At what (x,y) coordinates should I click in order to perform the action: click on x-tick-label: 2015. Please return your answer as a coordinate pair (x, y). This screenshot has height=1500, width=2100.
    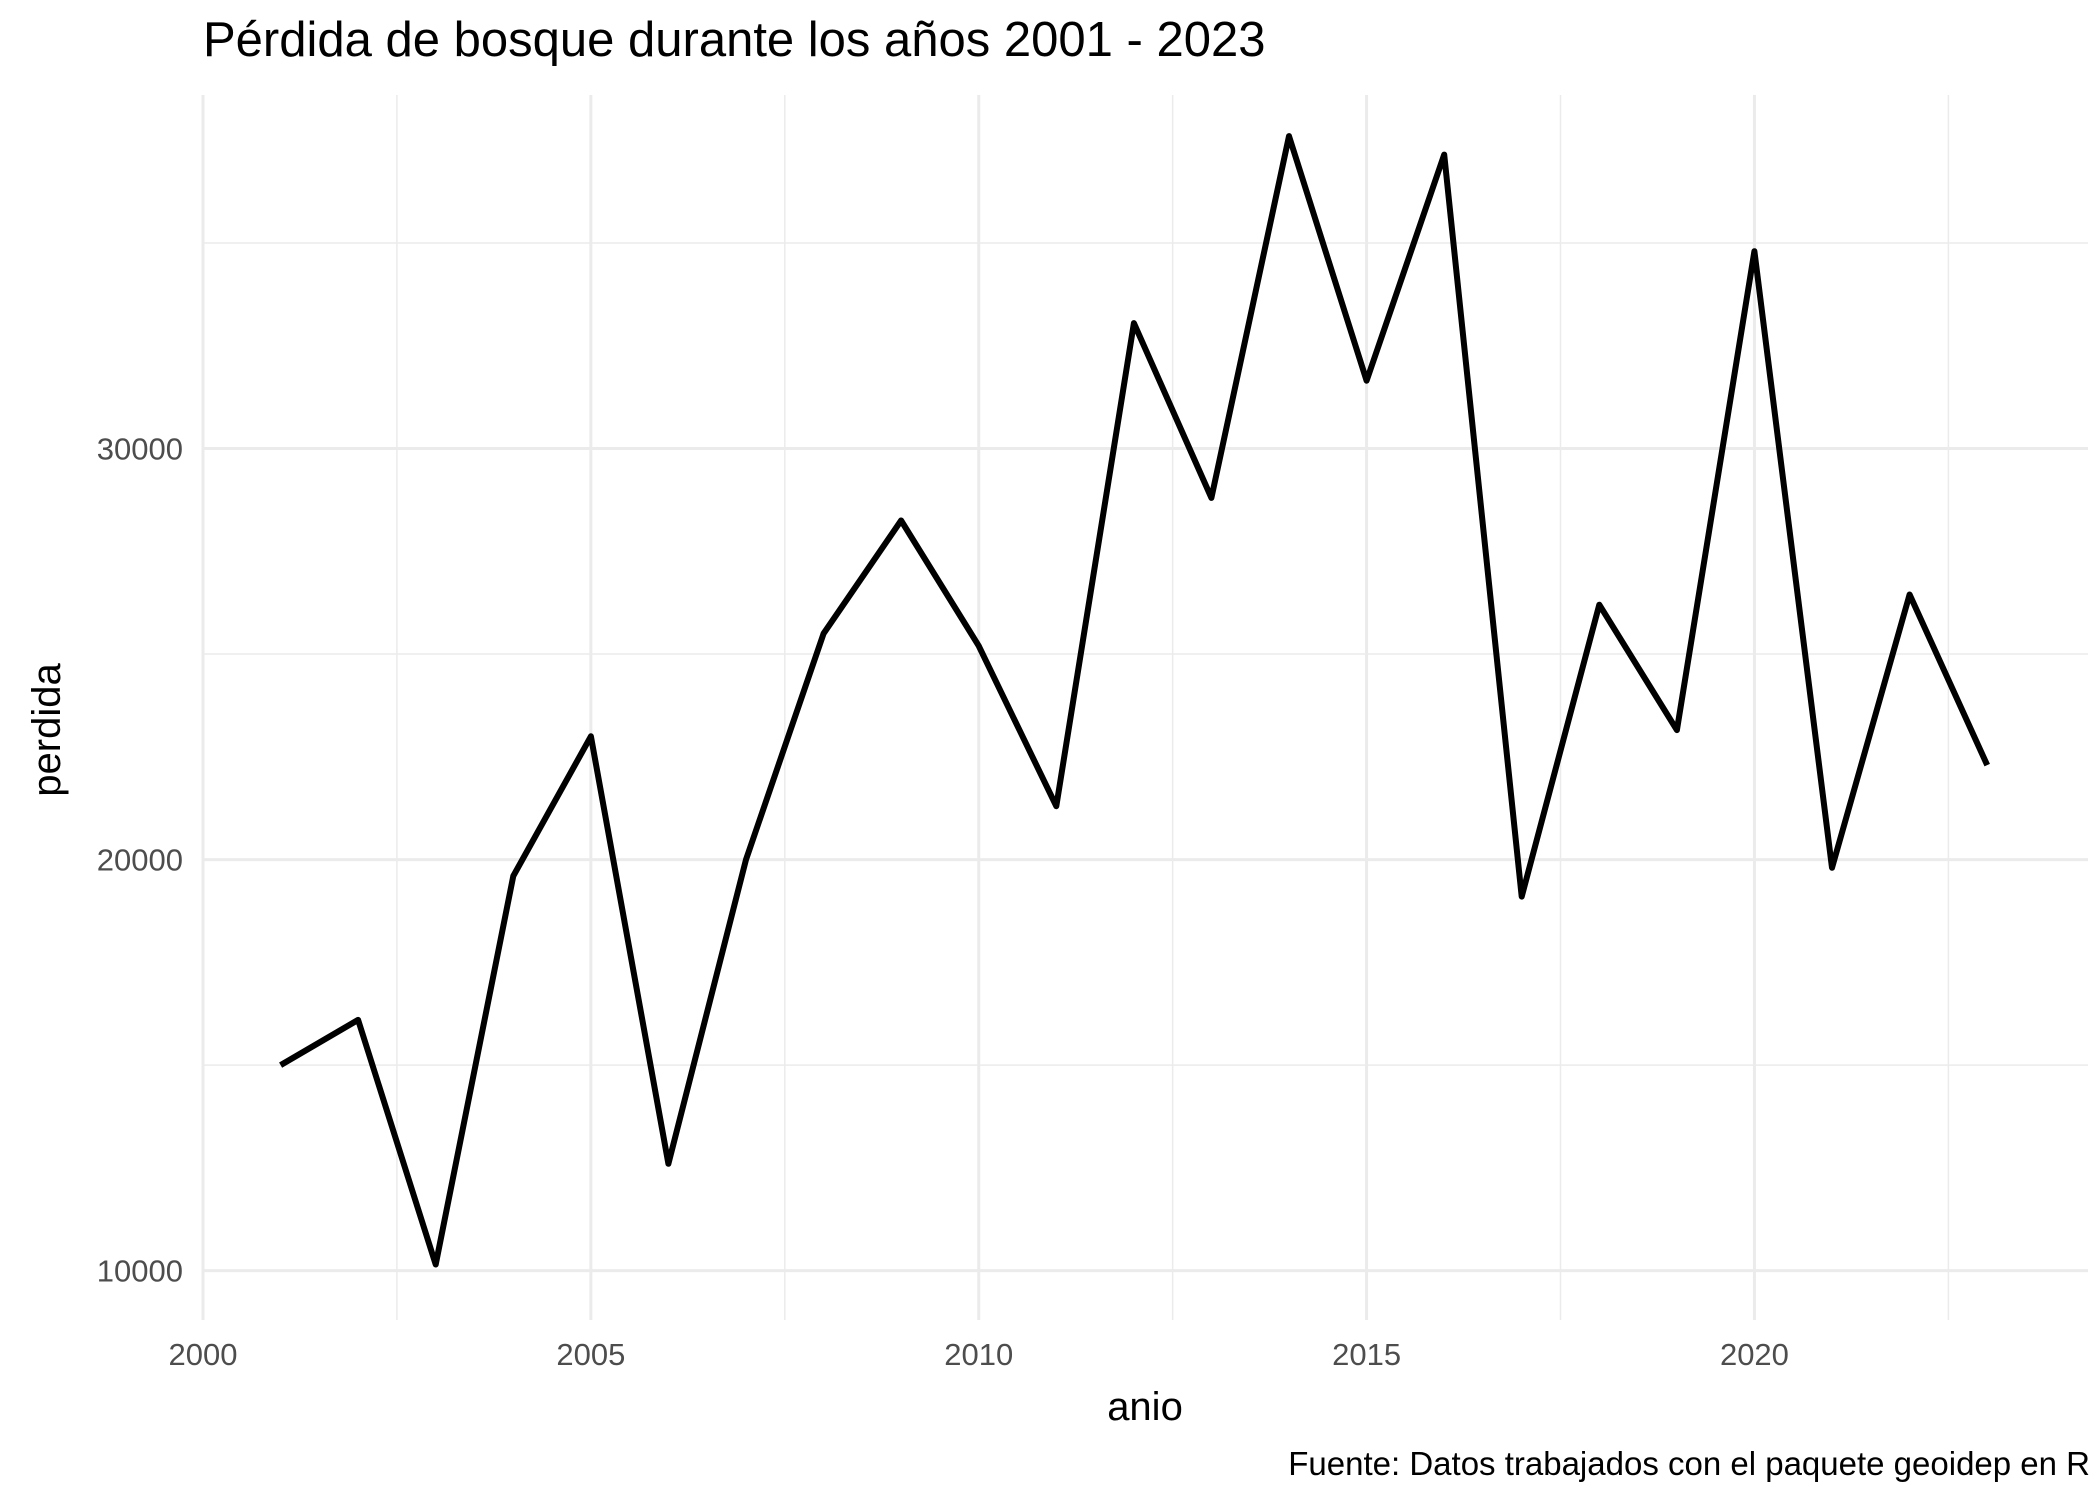
    Looking at the image, I should click on (1366, 1354).